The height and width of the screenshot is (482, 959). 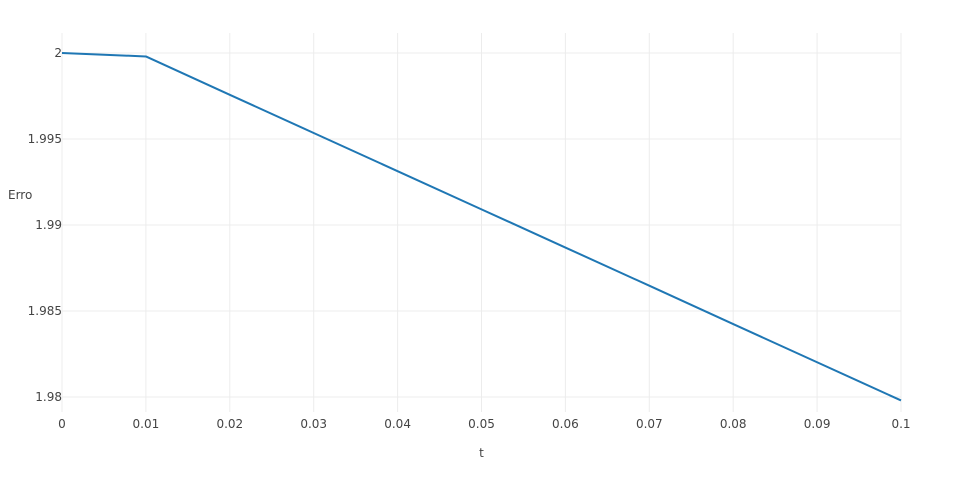 What do you see at coordinates (733, 424) in the screenshot?
I see `x-tick-label: 0.08` at bounding box center [733, 424].